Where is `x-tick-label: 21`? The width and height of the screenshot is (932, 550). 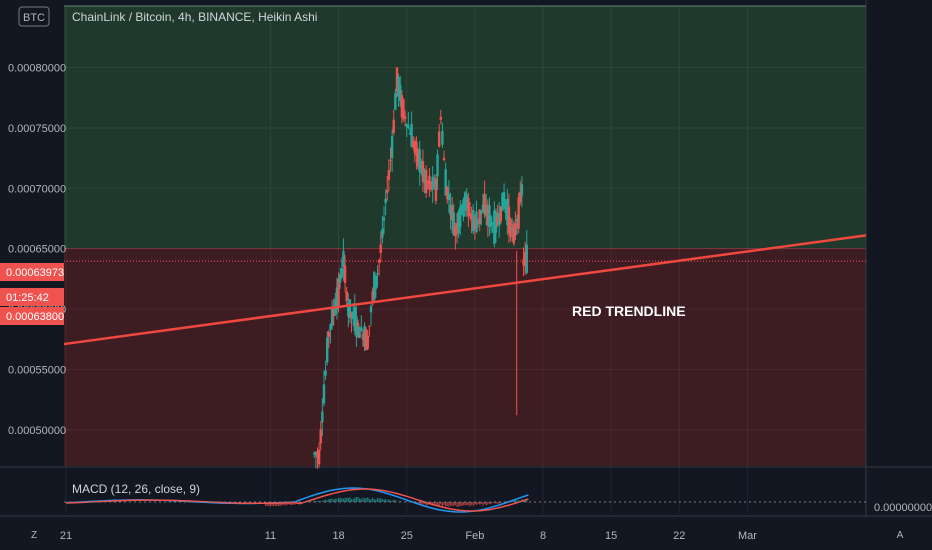
x-tick-label: 21 is located at coordinates (66, 536).